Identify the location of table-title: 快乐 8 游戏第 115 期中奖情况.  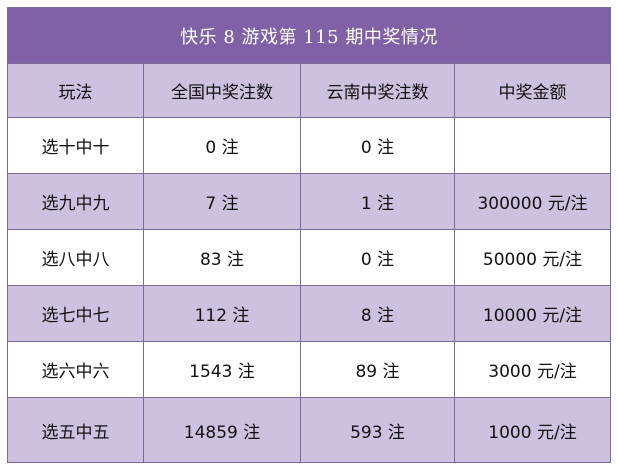
(309, 35).